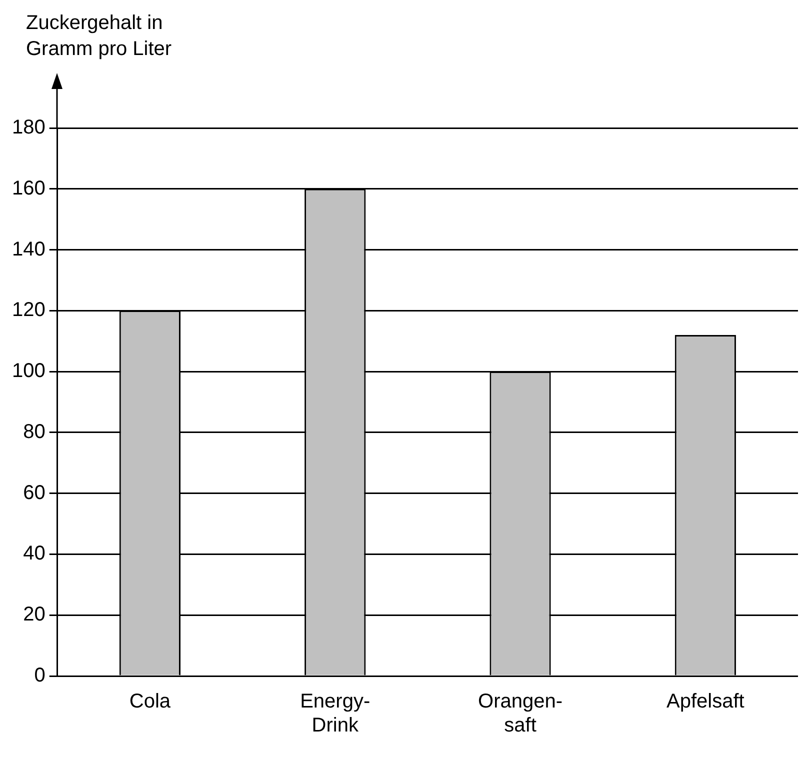  What do you see at coordinates (34, 615) in the screenshot?
I see `y-tick-label: 20` at bounding box center [34, 615].